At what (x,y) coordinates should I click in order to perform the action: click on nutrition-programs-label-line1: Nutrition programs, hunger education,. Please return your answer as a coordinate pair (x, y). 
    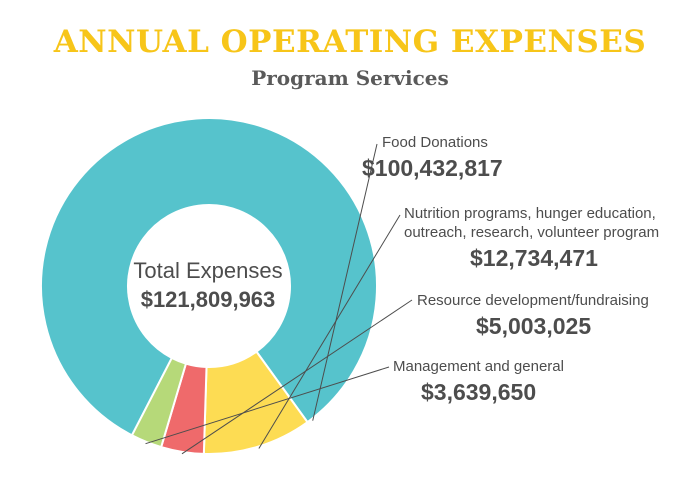
    Looking at the image, I should click on (530, 213).